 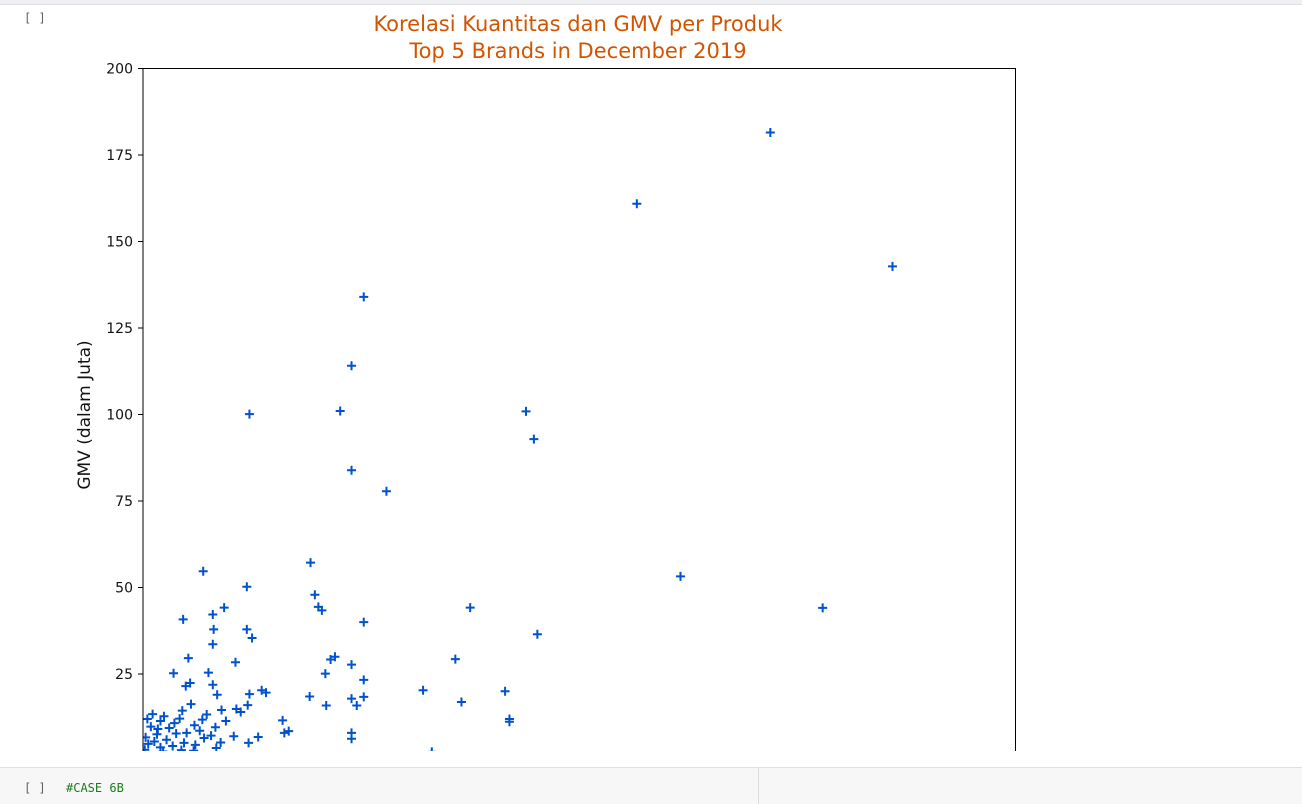 I want to click on next-code-cell: [ ] #CASE 6B, so click(x=651, y=785).